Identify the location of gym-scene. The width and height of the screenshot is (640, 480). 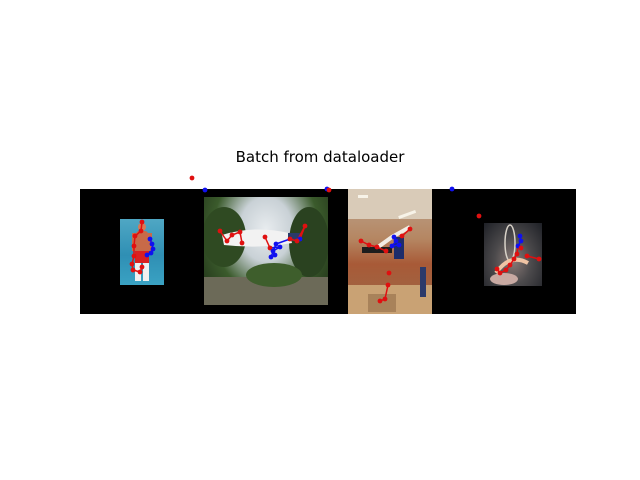
(390, 251).